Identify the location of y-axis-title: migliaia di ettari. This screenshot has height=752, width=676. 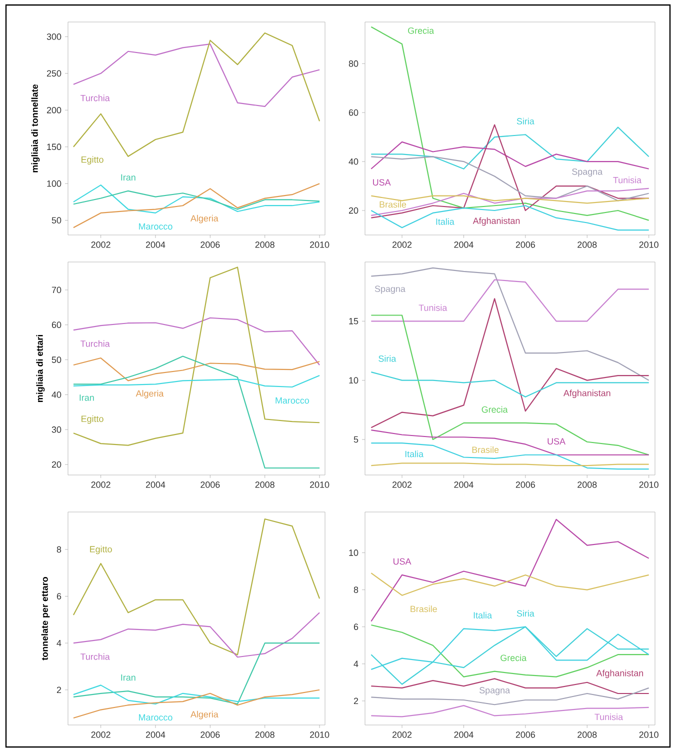
(40, 368).